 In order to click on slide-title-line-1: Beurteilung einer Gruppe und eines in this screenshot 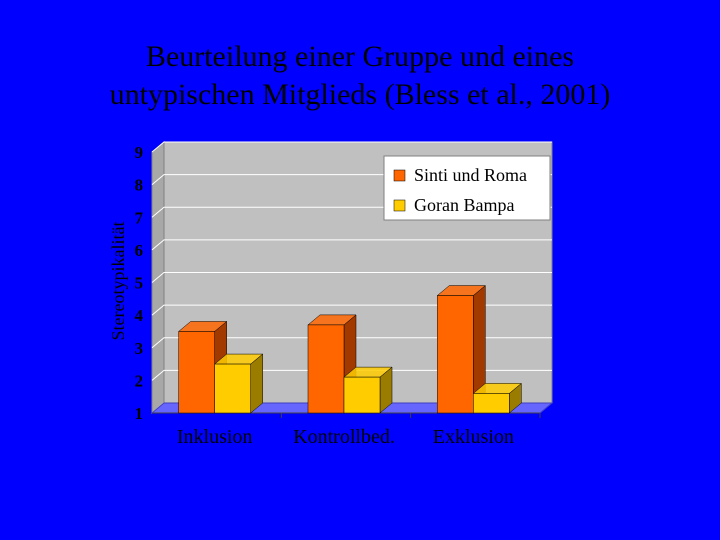, I will do `click(360, 56)`.